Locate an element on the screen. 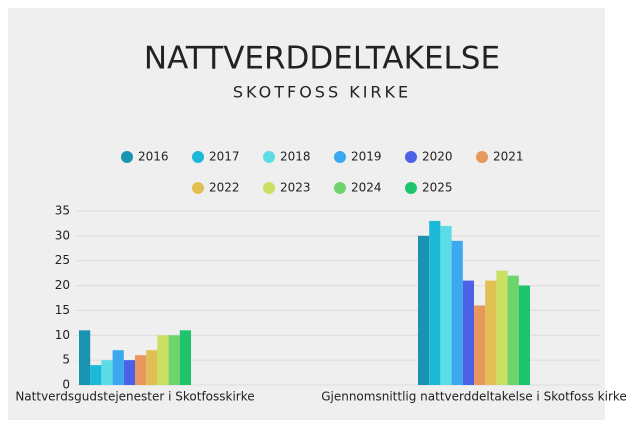 This screenshot has height=441, width=638. legend-label: 2019 is located at coordinates (366, 157).